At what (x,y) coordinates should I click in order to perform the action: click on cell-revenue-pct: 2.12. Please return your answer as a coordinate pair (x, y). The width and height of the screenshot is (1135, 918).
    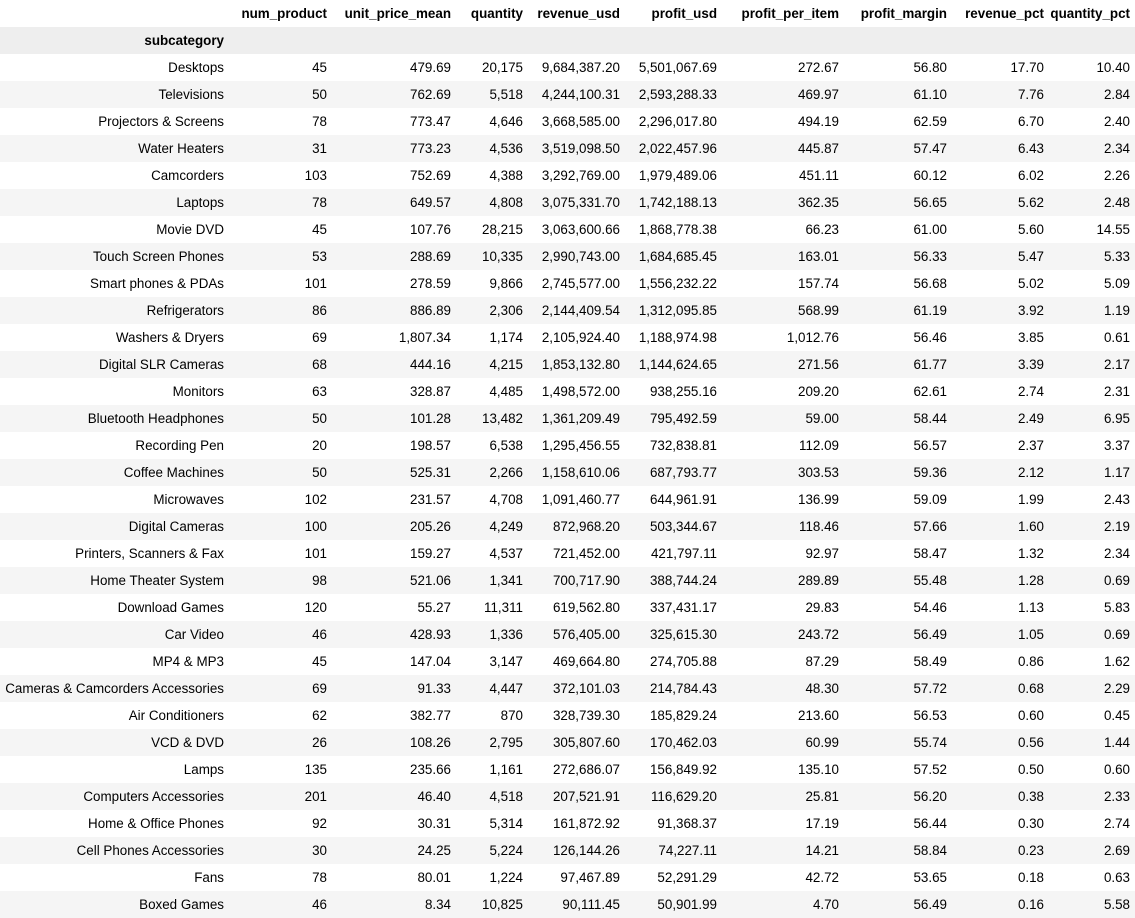
    Looking at the image, I should click on (1030, 472).